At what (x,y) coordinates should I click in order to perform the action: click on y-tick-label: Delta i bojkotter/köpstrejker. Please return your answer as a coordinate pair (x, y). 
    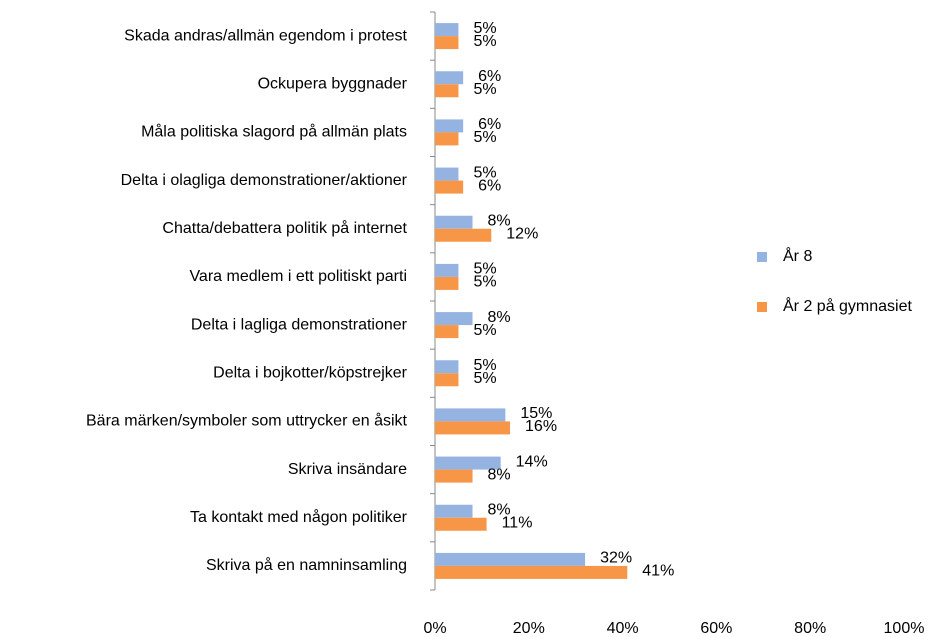
    Looking at the image, I should click on (310, 372).